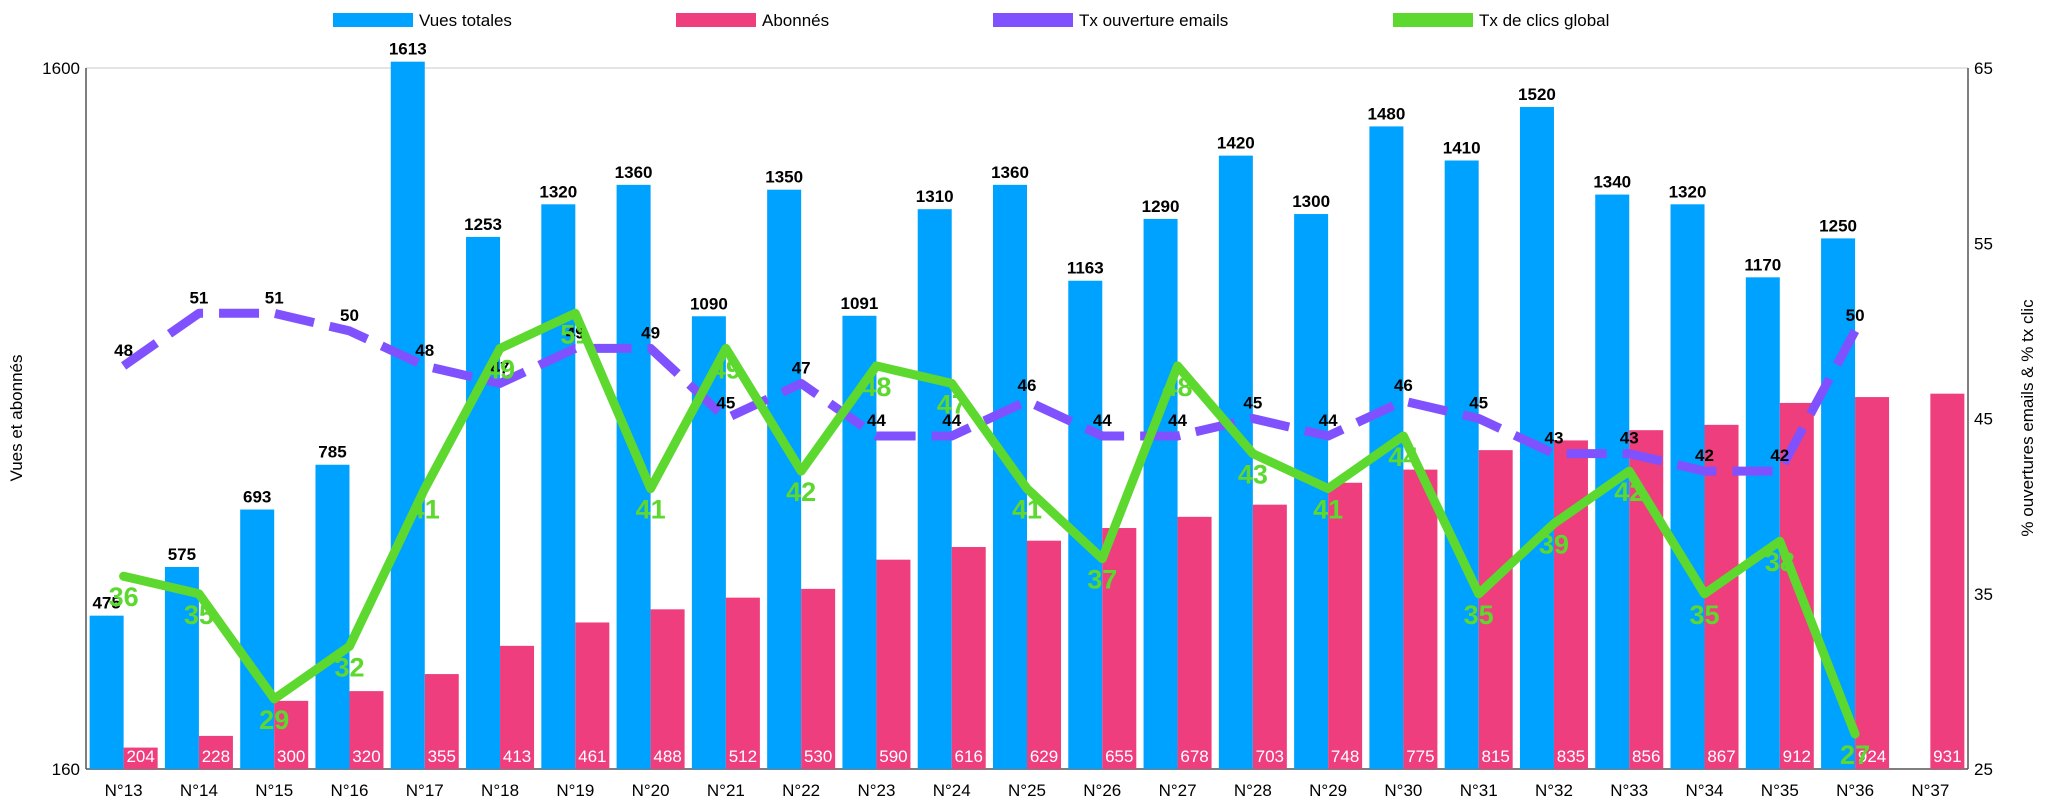  I want to click on x-tick-label: N°15, so click(274, 790).